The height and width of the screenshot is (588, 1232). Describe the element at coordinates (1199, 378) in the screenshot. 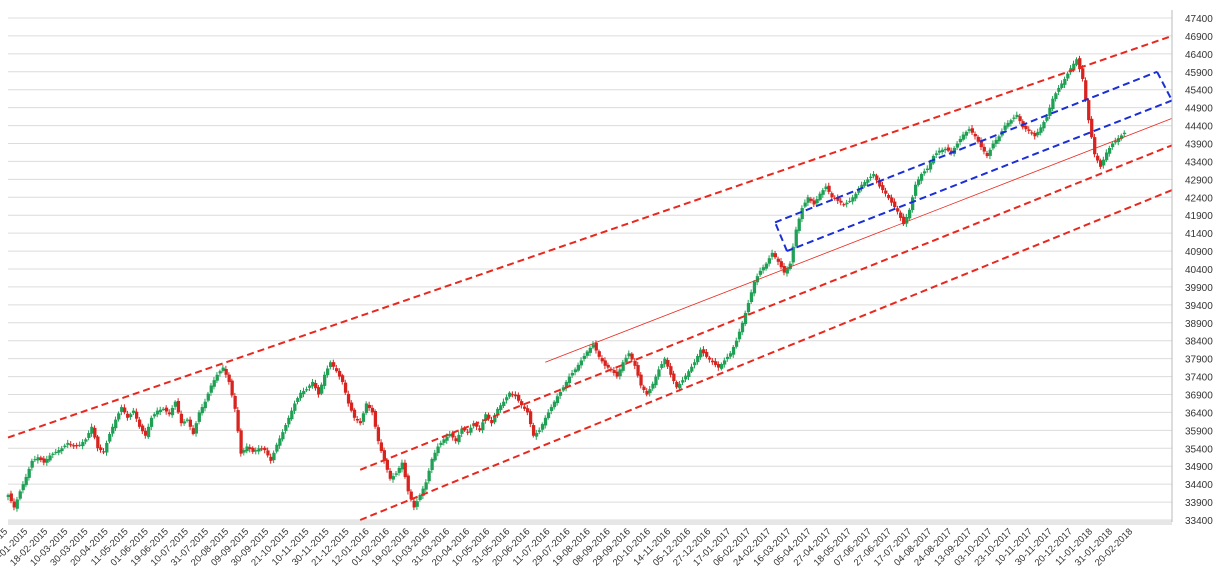

I see `y-tick-label: 37400` at that location.